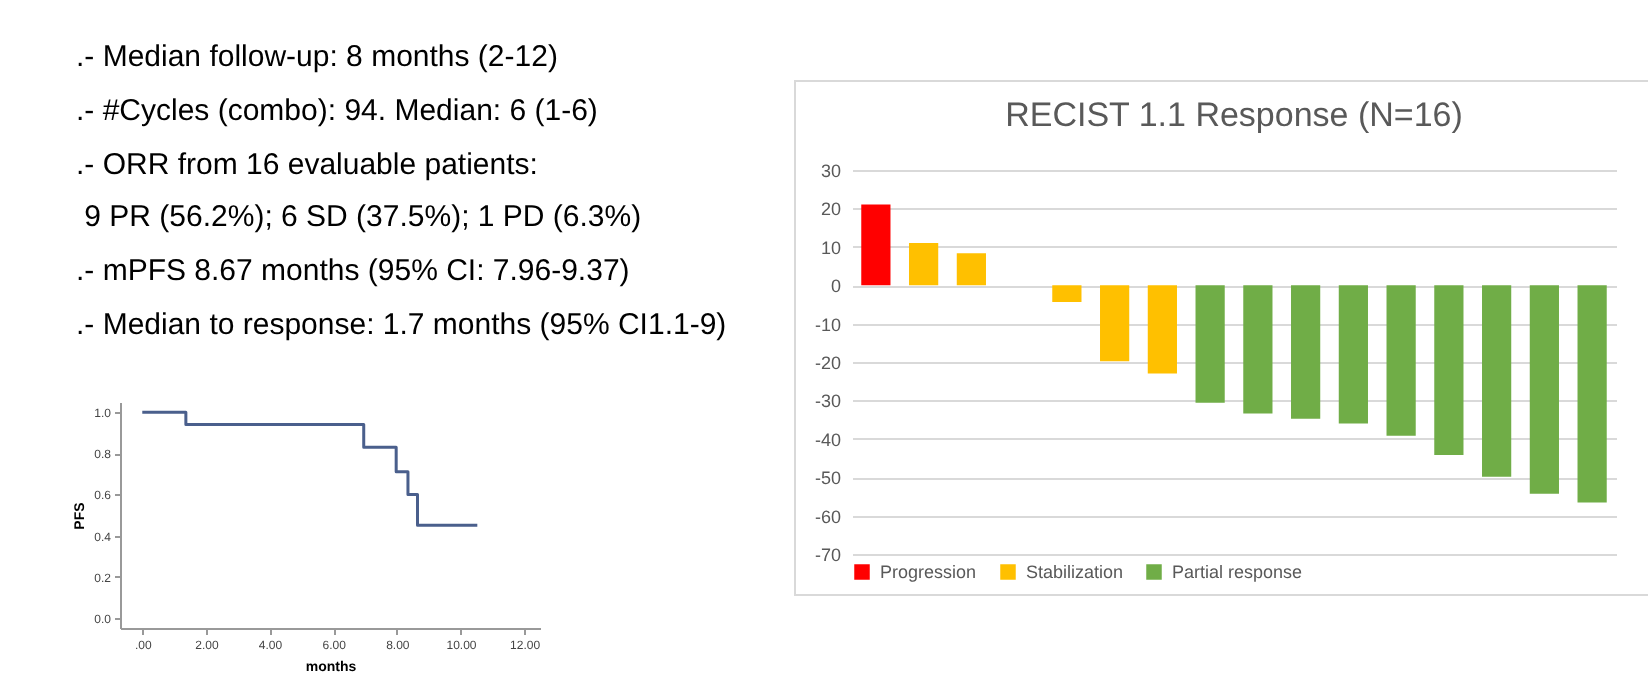 This screenshot has width=1648, height=694. Describe the element at coordinates (827, 439) in the screenshot. I see `y-tick-label: -40` at that location.